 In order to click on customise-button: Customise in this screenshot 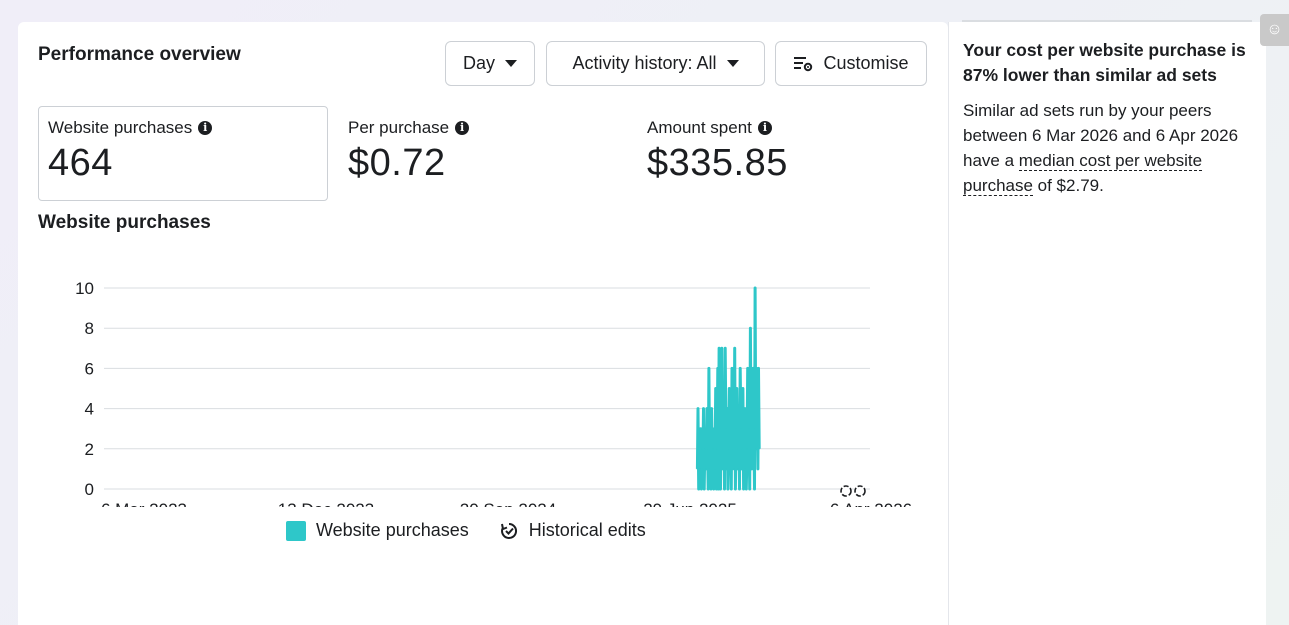, I will do `click(851, 63)`.